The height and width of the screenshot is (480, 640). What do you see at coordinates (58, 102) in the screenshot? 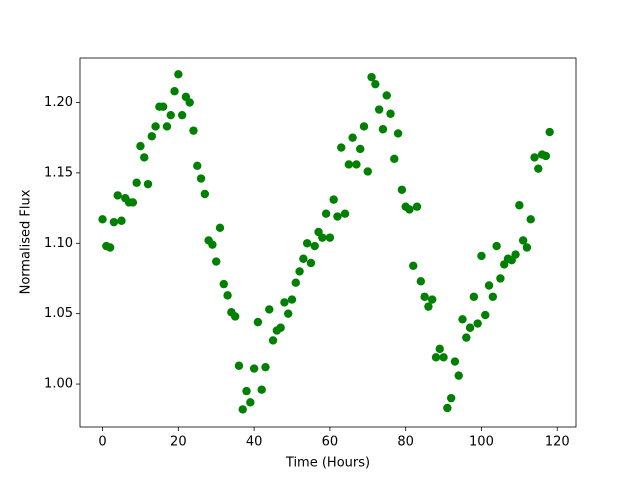
I see `y-tick-label: 1.20` at bounding box center [58, 102].